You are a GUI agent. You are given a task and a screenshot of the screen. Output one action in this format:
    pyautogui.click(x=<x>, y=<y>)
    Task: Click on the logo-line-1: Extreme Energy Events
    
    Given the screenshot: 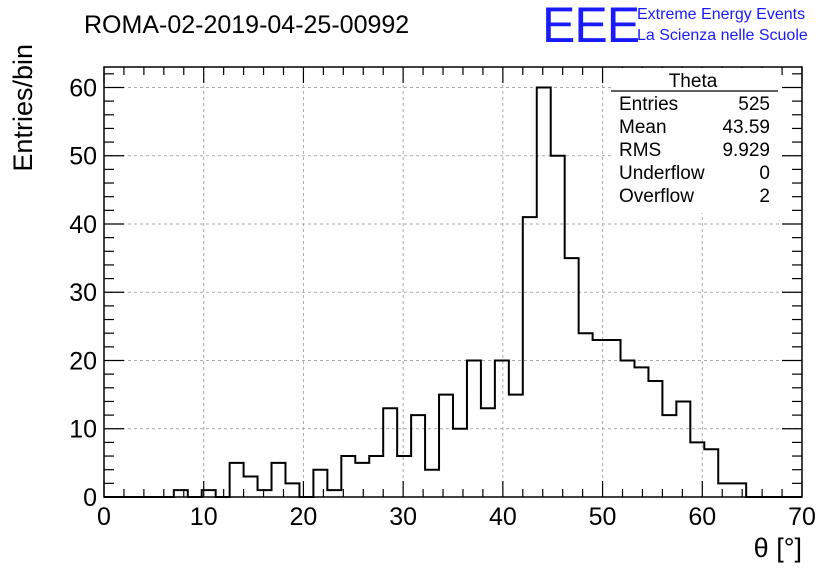 What is the action you would take?
    pyautogui.click(x=721, y=14)
    